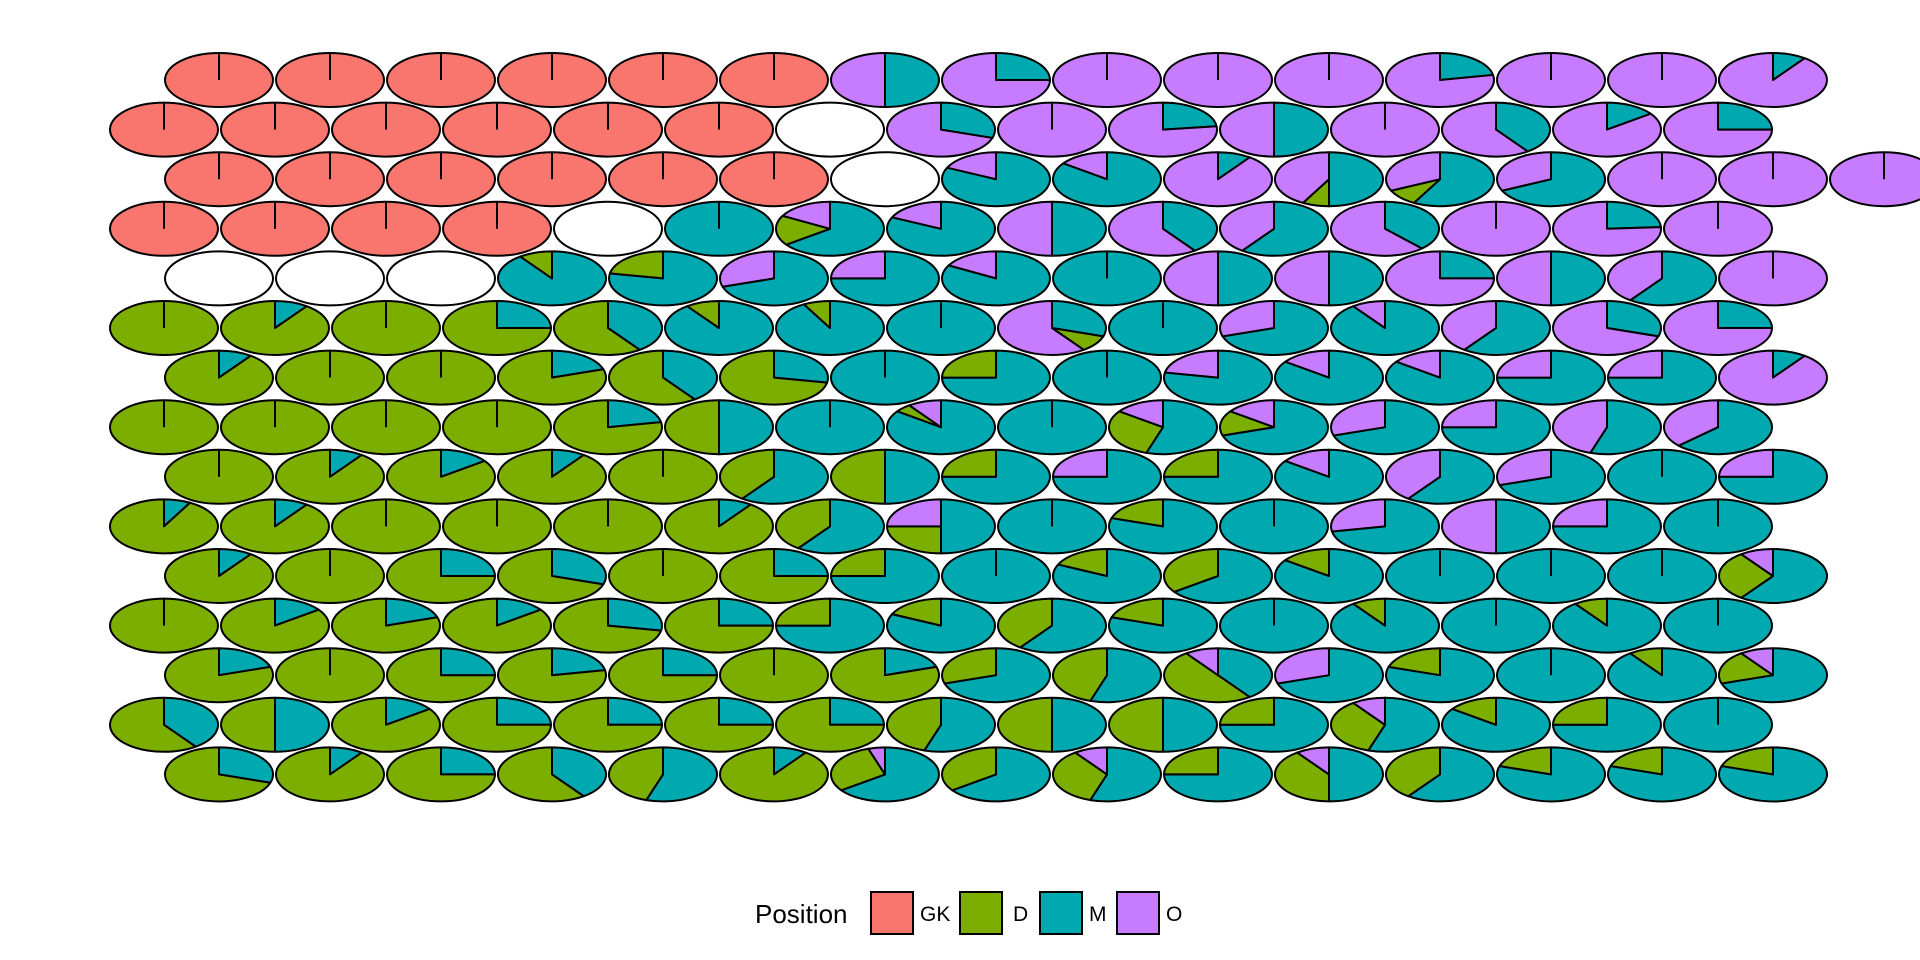 Image resolution: width=1920 pixels, height=960 pixels. I want to click on legend-label-m: M, so click(1098, 914).